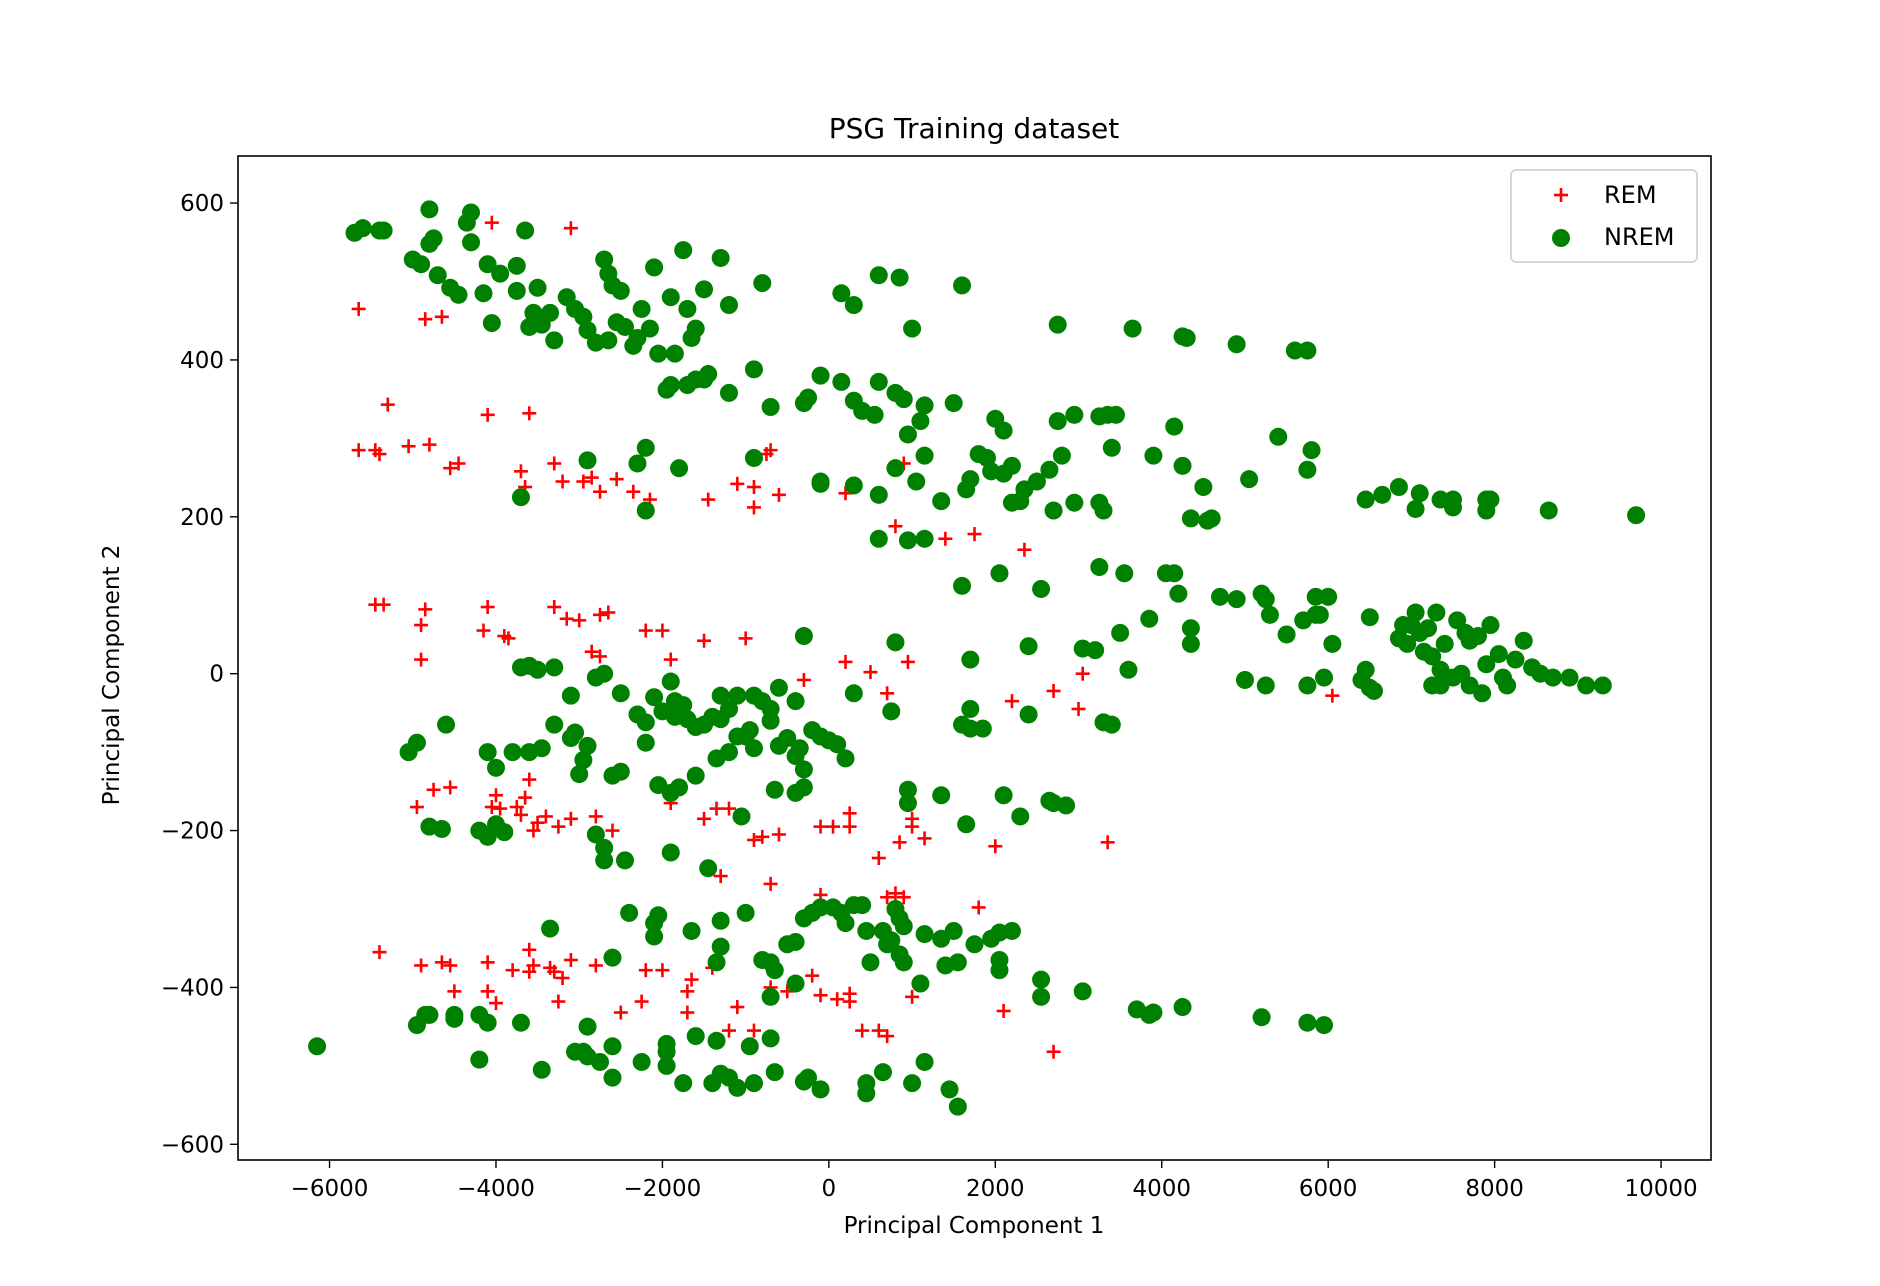 Image resolution: width=1880 pixels, height=1286 pixels. I want to click on y-tick-label: −600, so click(192, 1145).